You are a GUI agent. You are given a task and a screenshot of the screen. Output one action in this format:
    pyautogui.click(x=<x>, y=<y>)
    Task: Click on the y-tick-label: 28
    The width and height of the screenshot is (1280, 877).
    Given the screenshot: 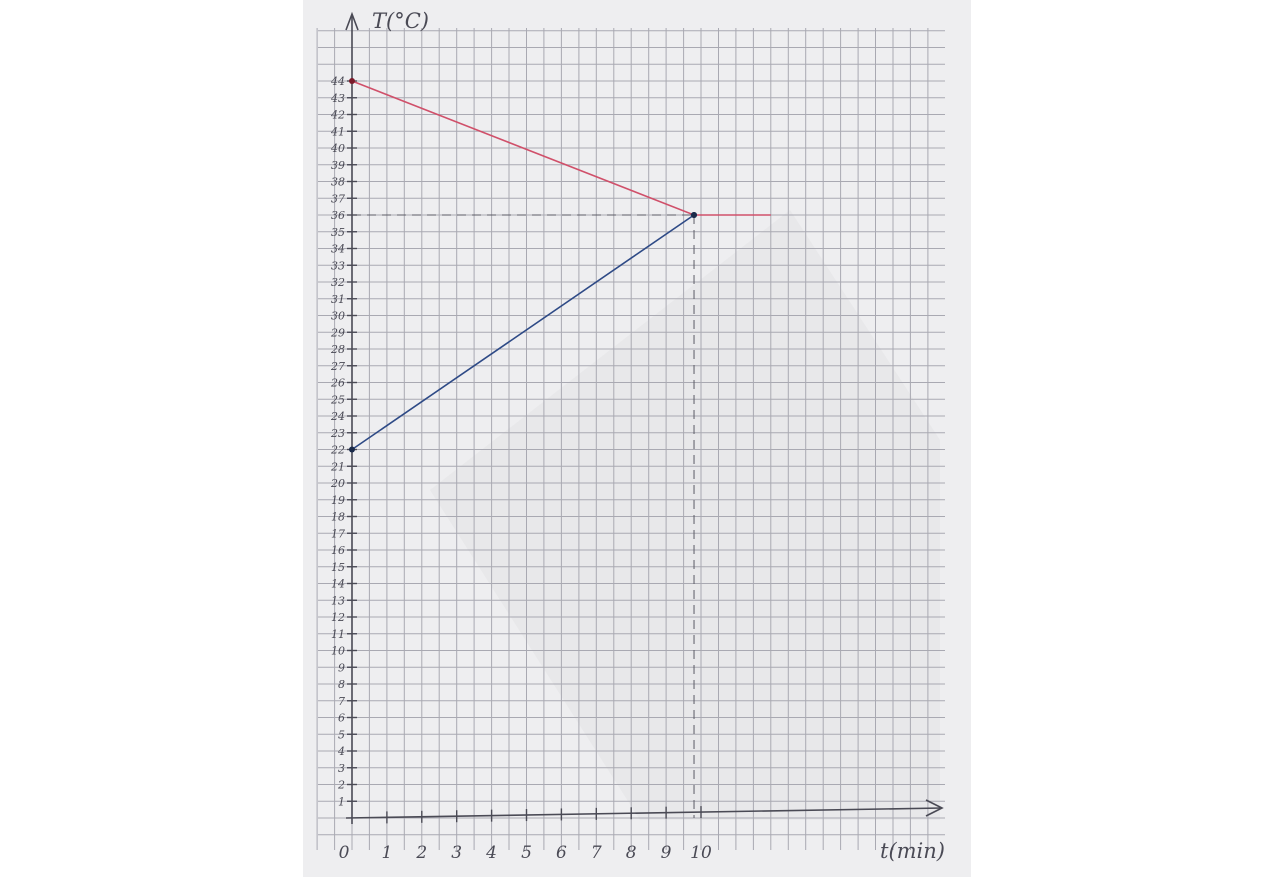 What is the action you would take?
    pyautogui.click(x=337, y=349)
    